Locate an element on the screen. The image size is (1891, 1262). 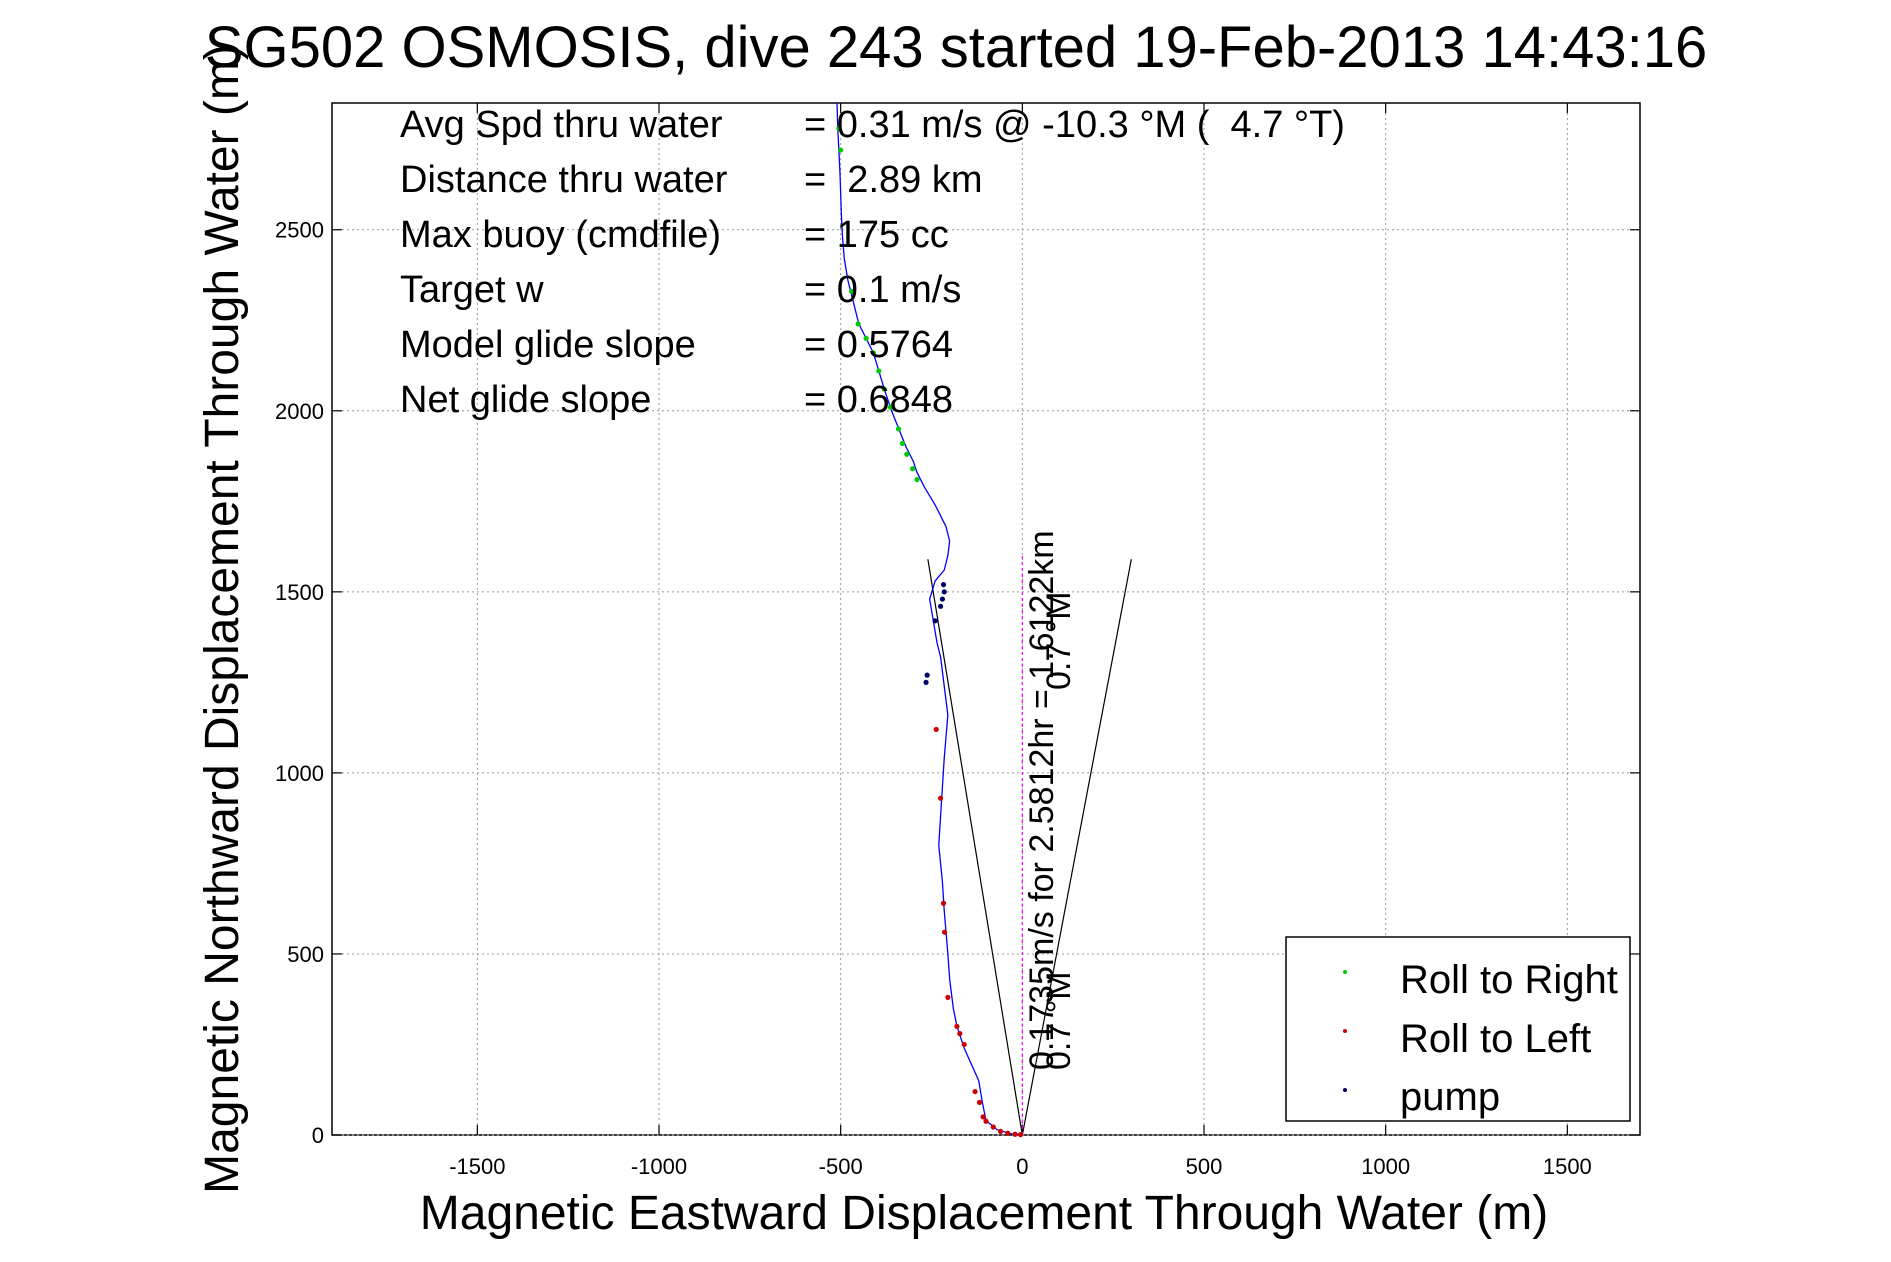
y-tick-label: 0 is located at coordinates (318, 1135).